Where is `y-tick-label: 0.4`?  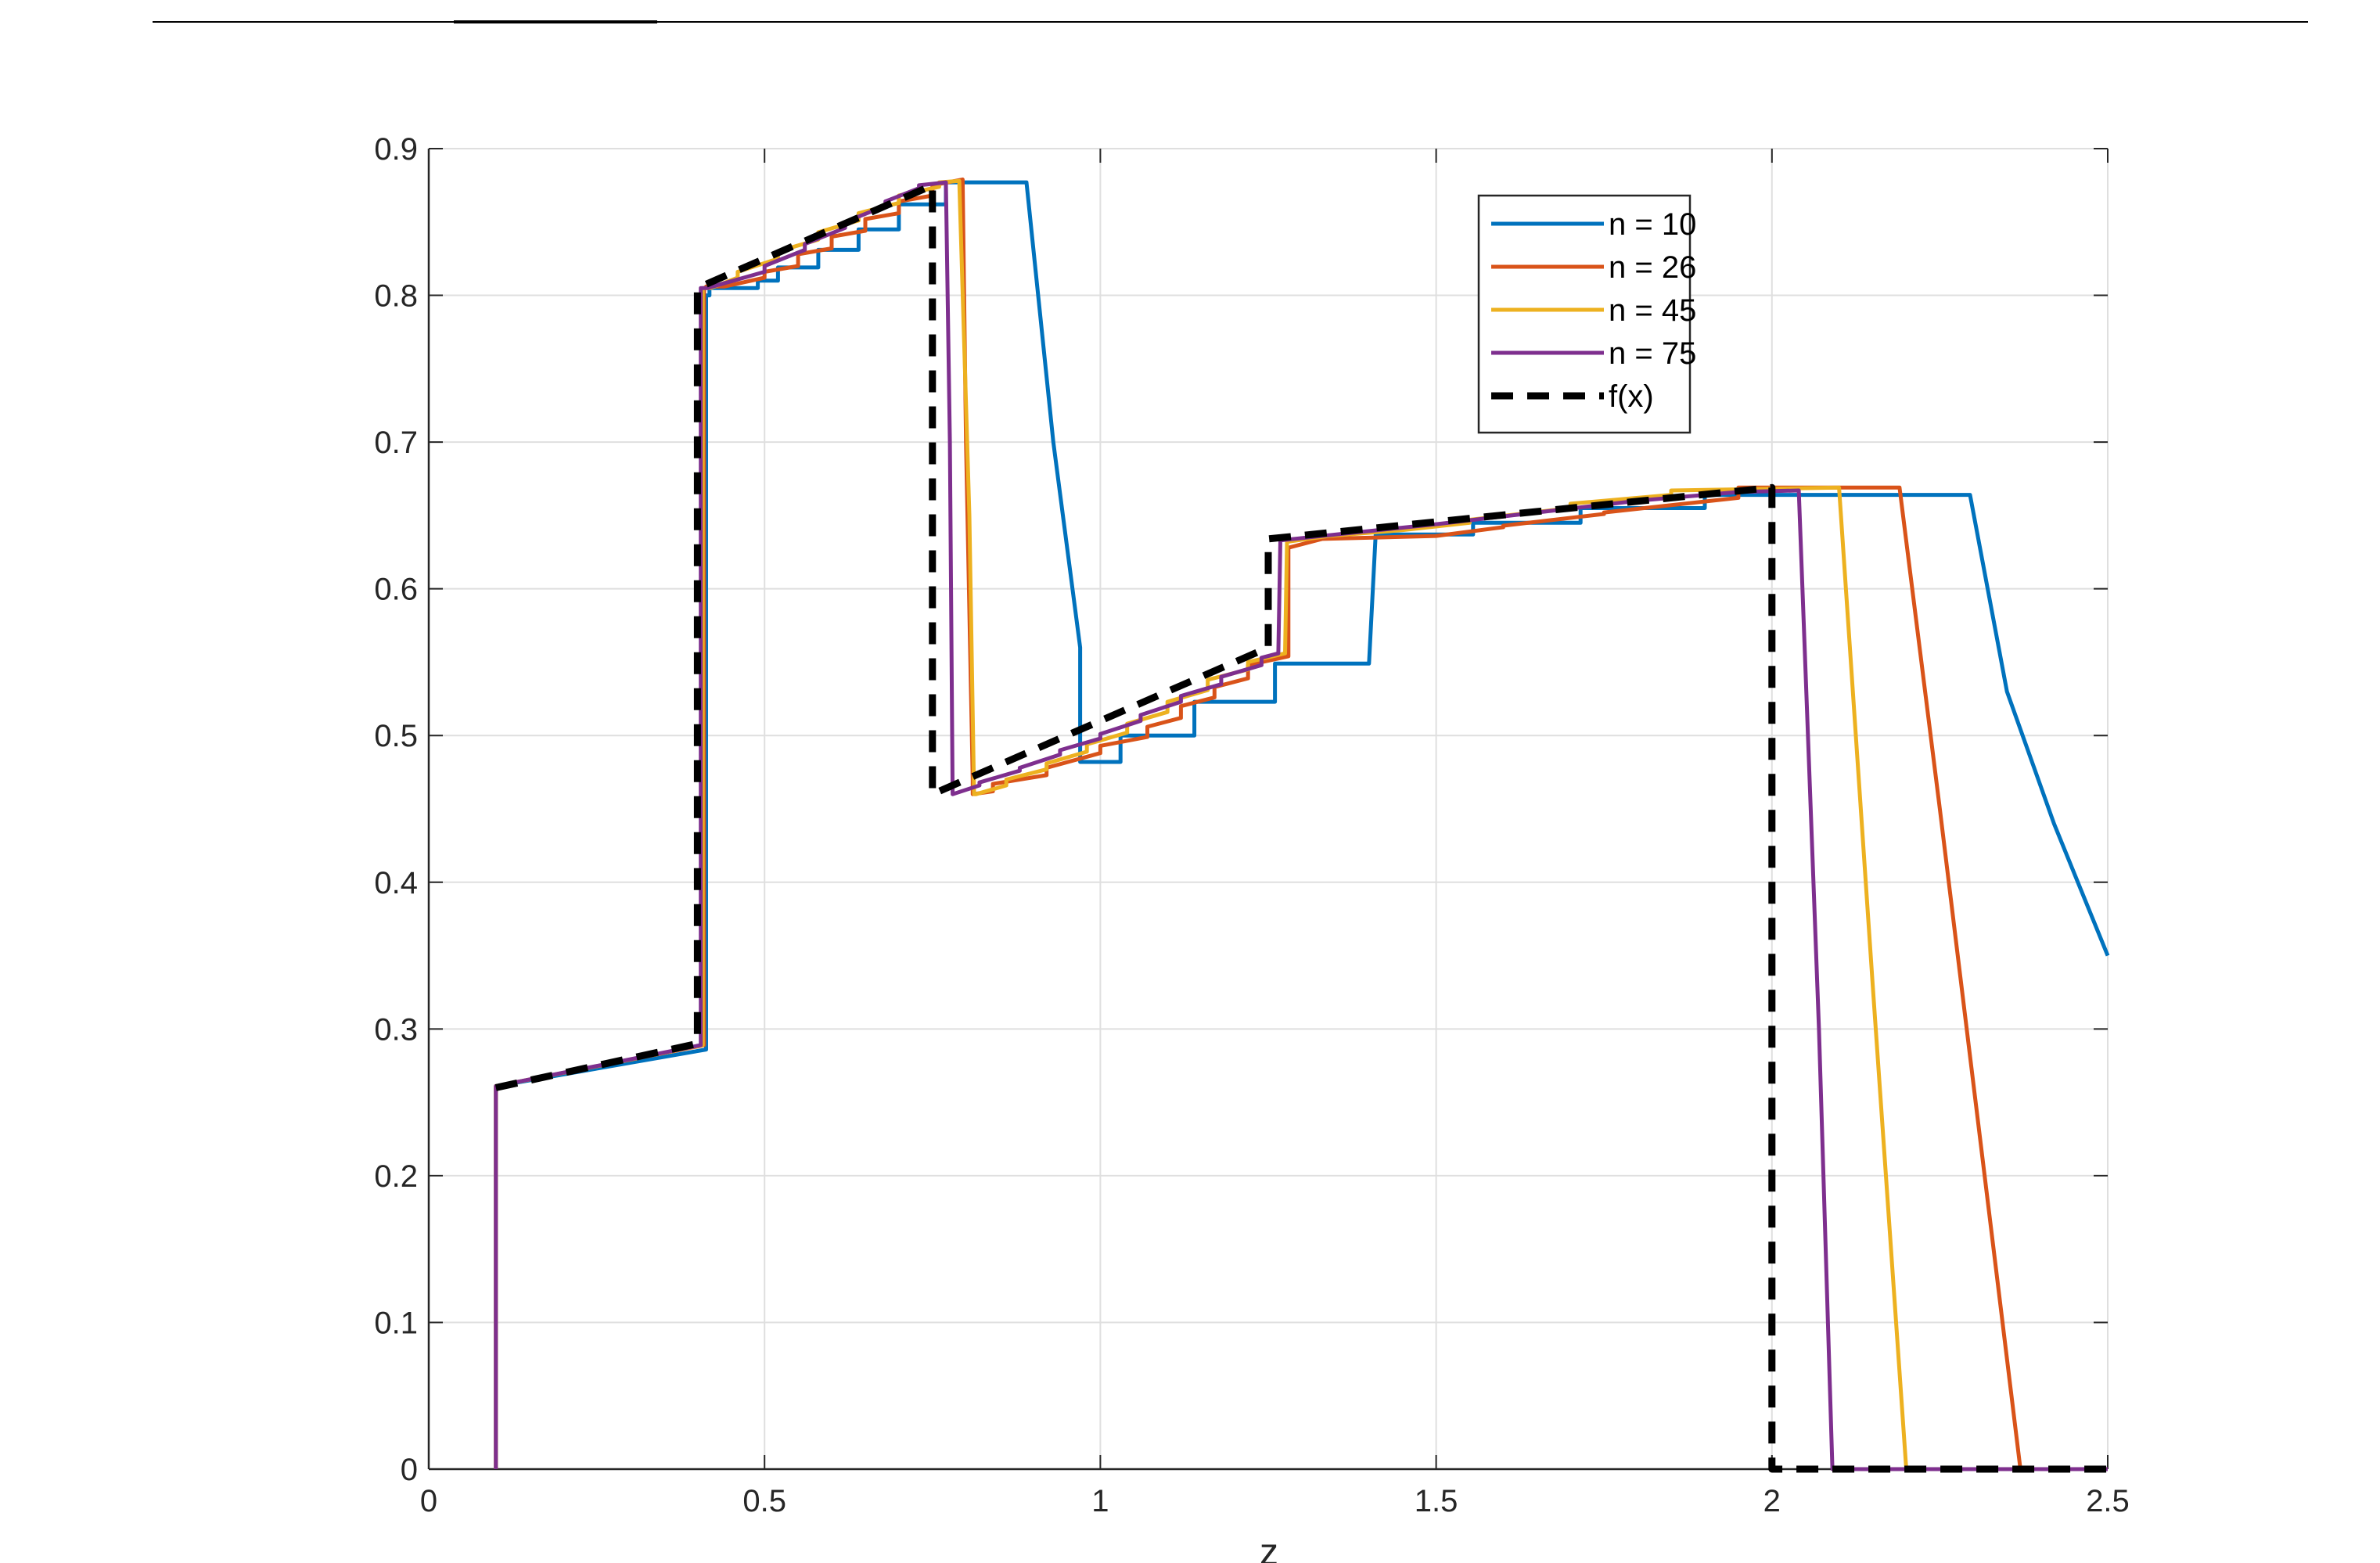 y-tick-label: 0.4 is located at coordinates (396, 883).